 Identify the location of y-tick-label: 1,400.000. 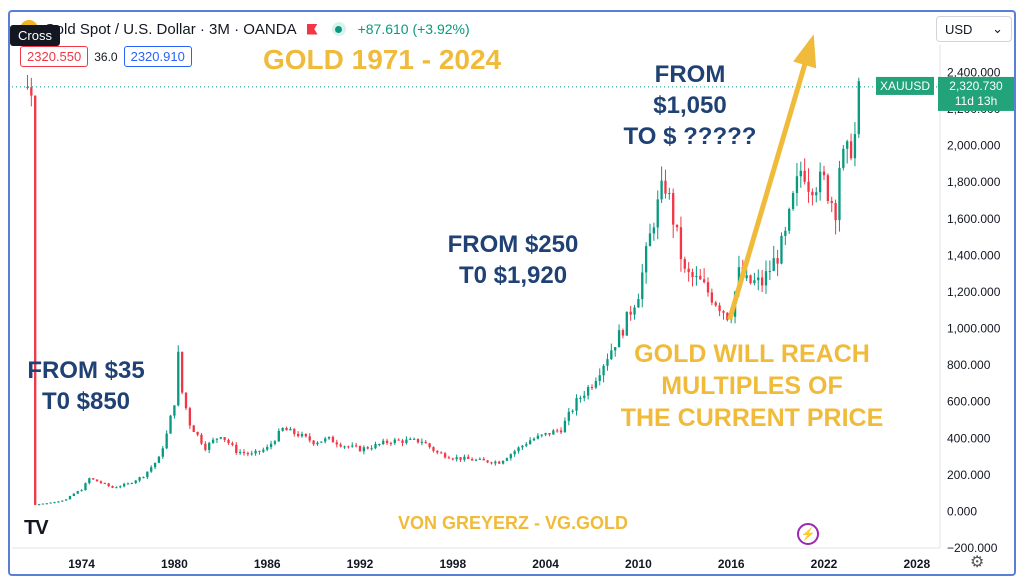
(974, 255).